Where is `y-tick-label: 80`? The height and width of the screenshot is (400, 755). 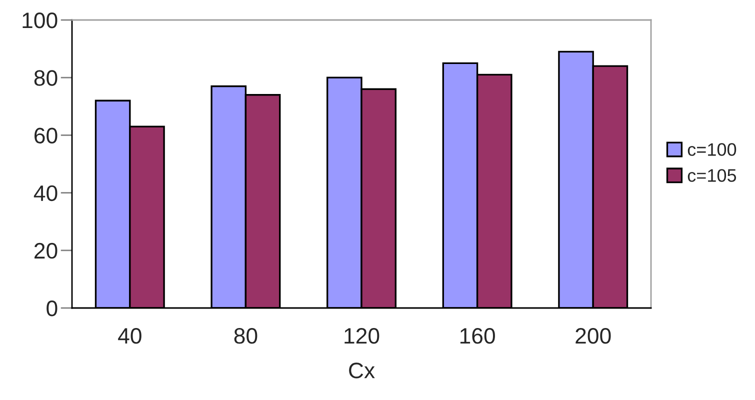
y-tick-label: 80 is located at coordinates (46, 78).